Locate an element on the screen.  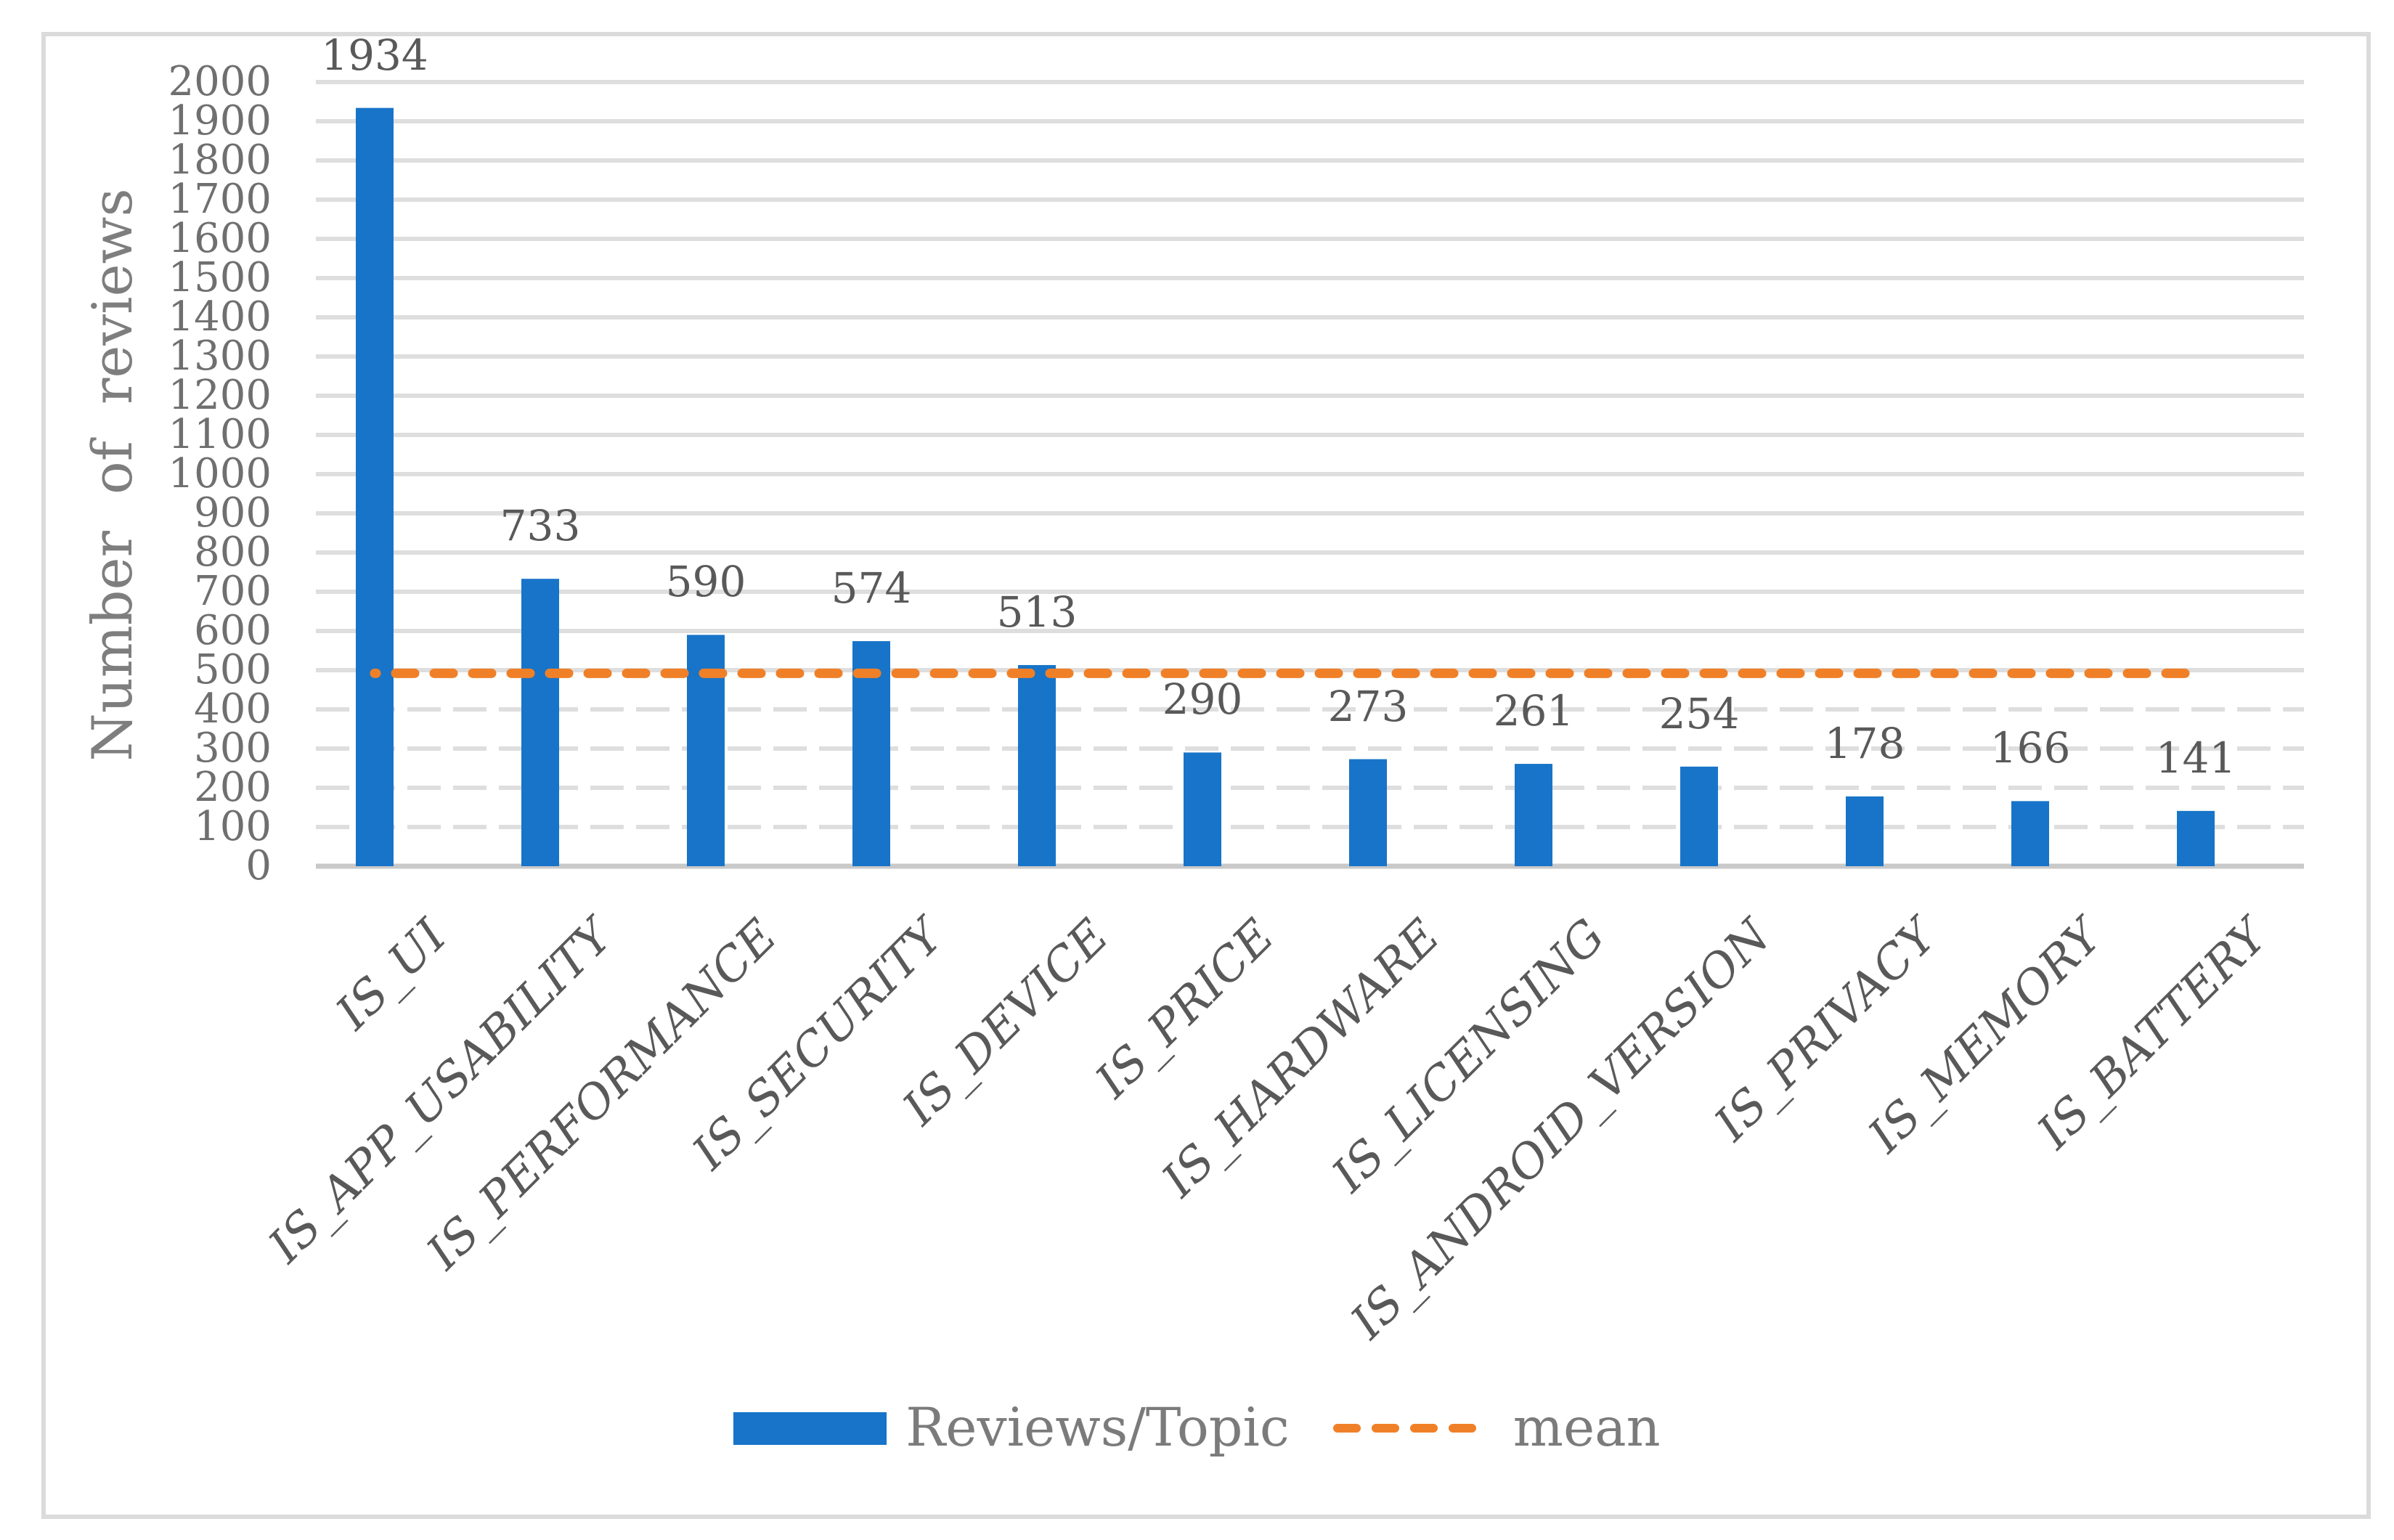
bar-IS_SECURITY is located at coordinates (871, 753).